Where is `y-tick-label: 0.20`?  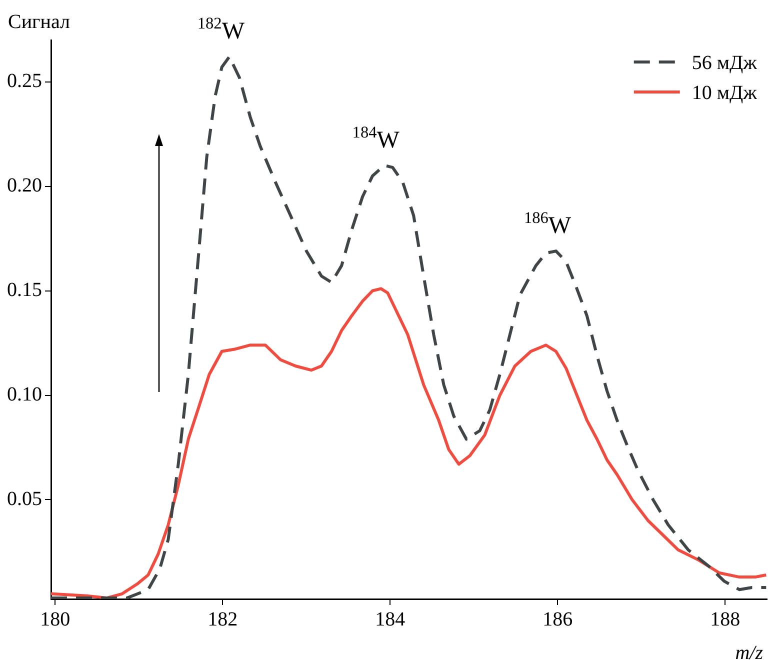
y-tick-label: 0.20 is located at coordinates (24, 185).